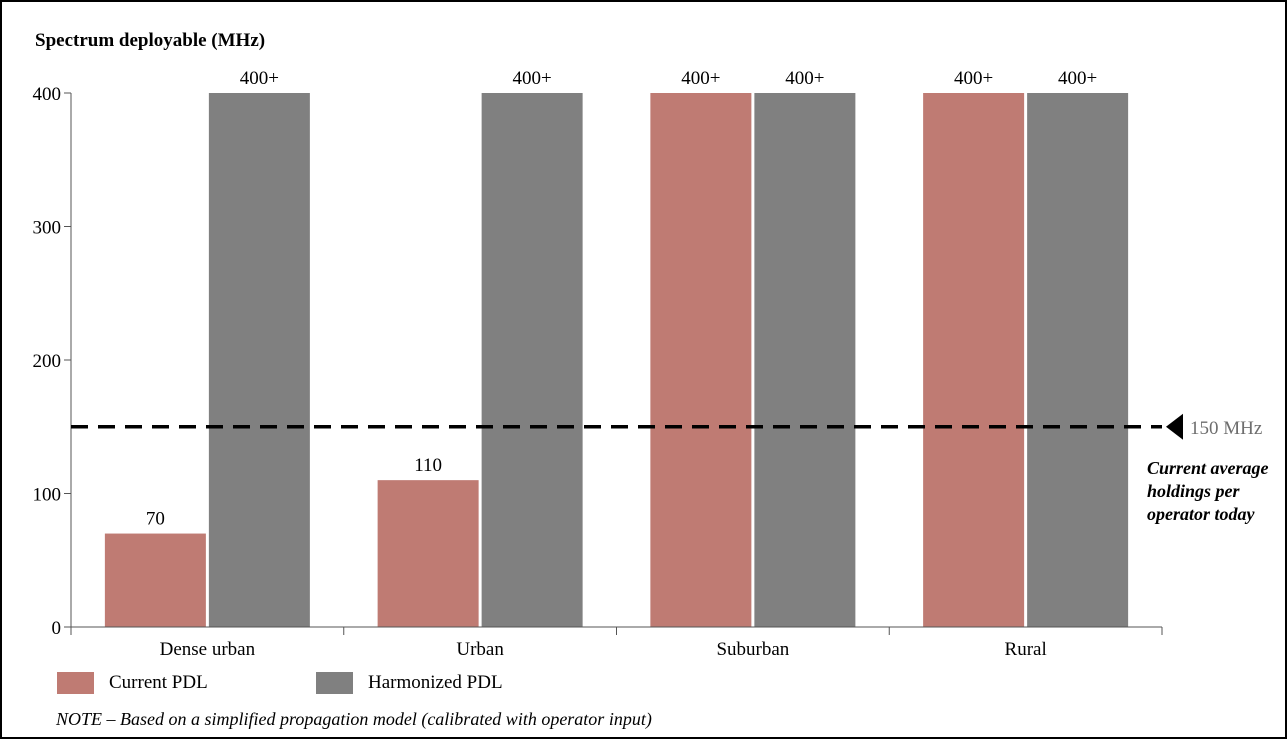  Describe the element at coordinates (47, 94) in the screenshot. I see `y-tick-label-400: 400` at that location.